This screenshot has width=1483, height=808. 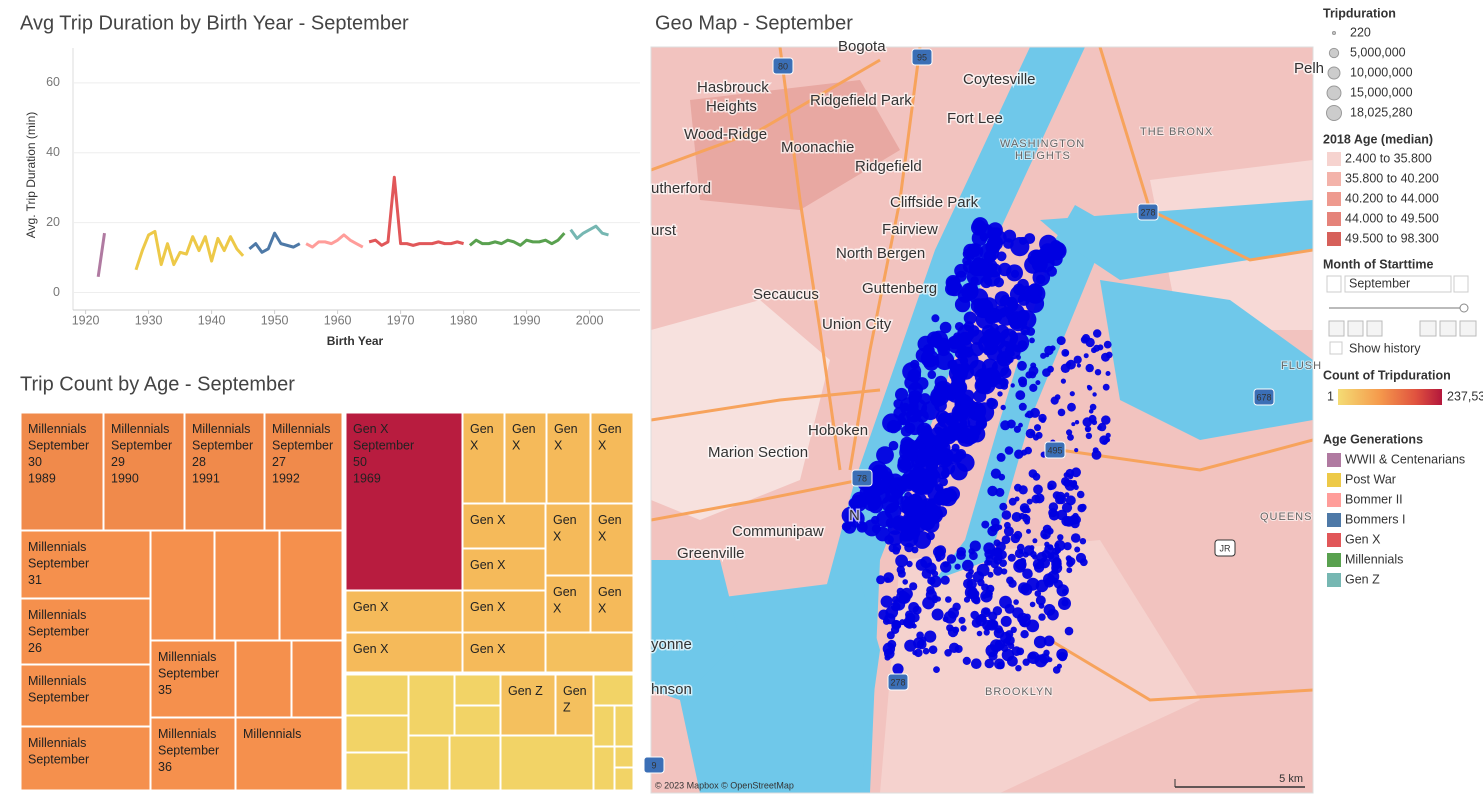 I want to click on treemap-label: 29, so click(x=118, y=462).